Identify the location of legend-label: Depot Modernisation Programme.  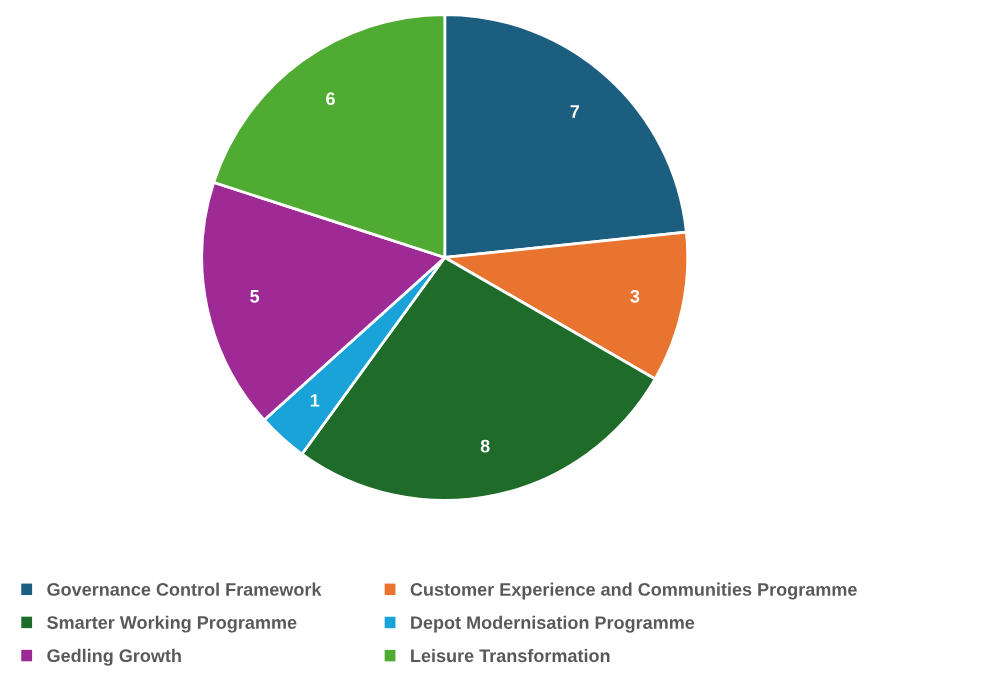
(553, 624).